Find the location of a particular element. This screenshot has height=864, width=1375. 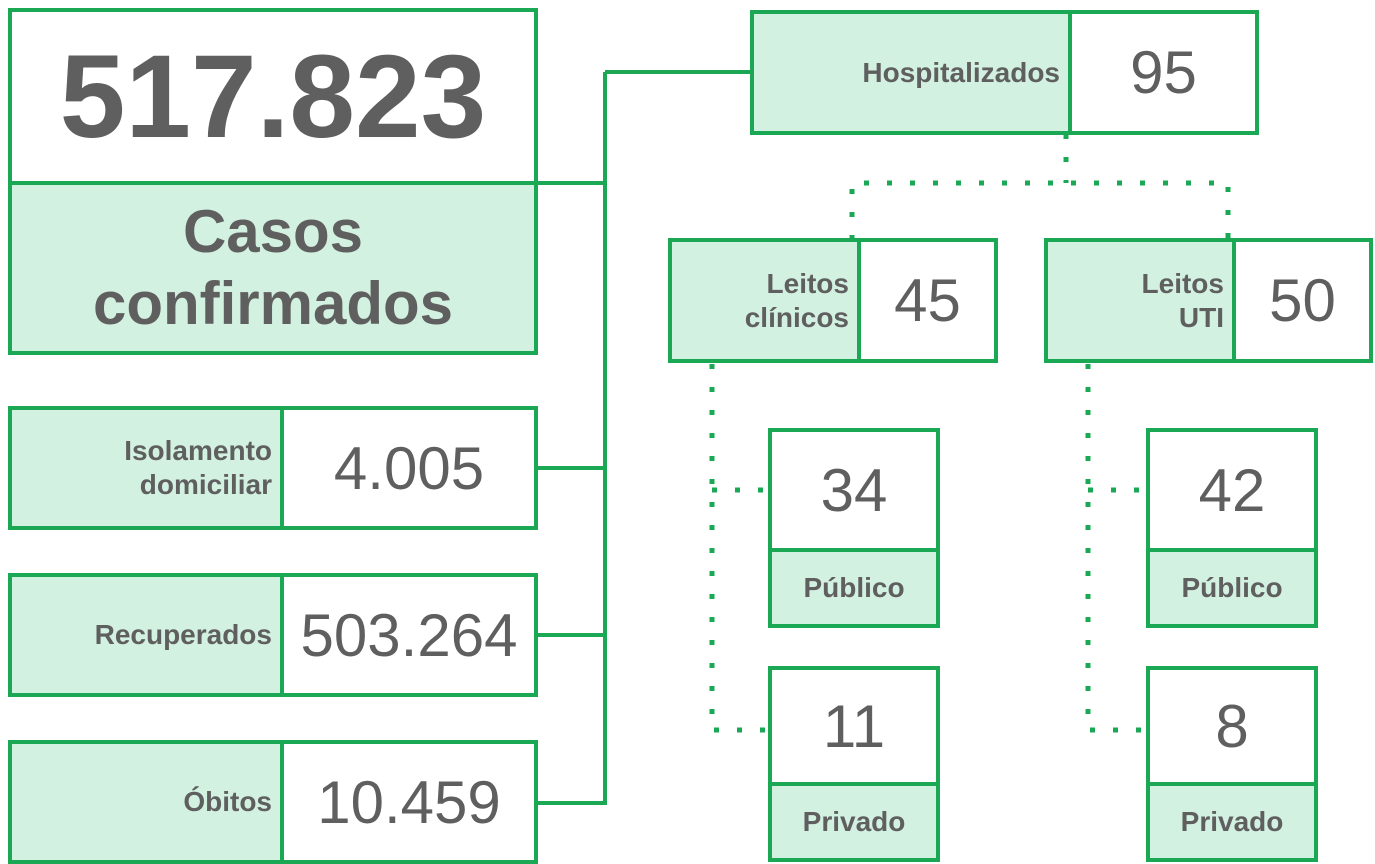

connector is located at coordinates (571, 438).